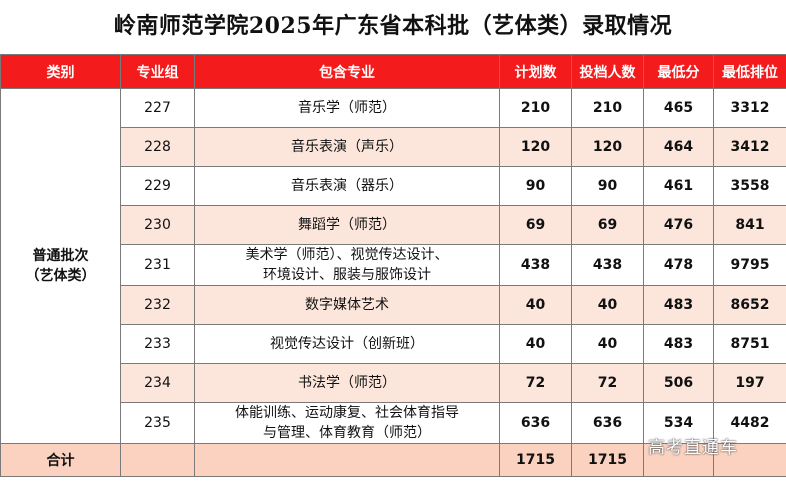 This screenshot has height=489, width=786. What do you see at coordinates (678, 108) in the screenshot?
I see `min-score-cell: 465` at bounding box center [678, 108].